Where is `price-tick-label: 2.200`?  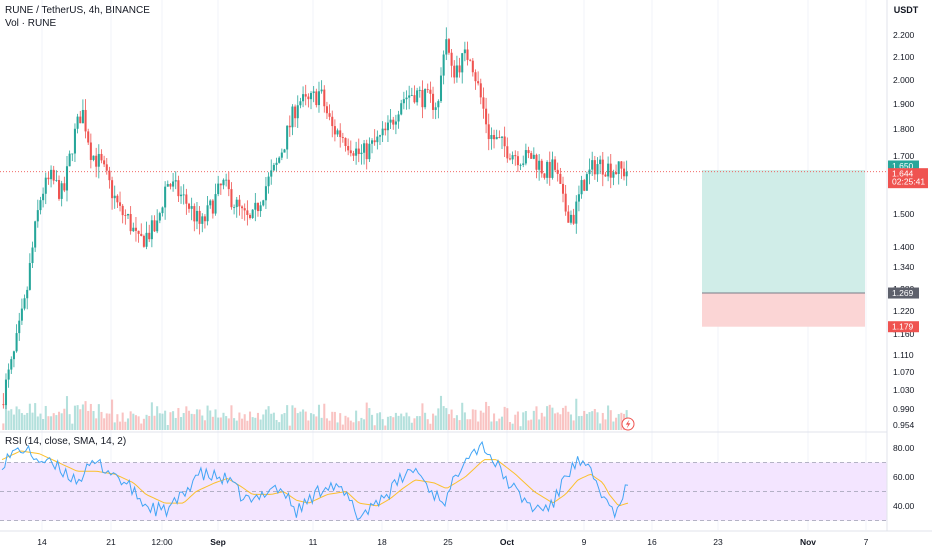
price-tick-label: 2.200 is located at coordinates (904, 35).